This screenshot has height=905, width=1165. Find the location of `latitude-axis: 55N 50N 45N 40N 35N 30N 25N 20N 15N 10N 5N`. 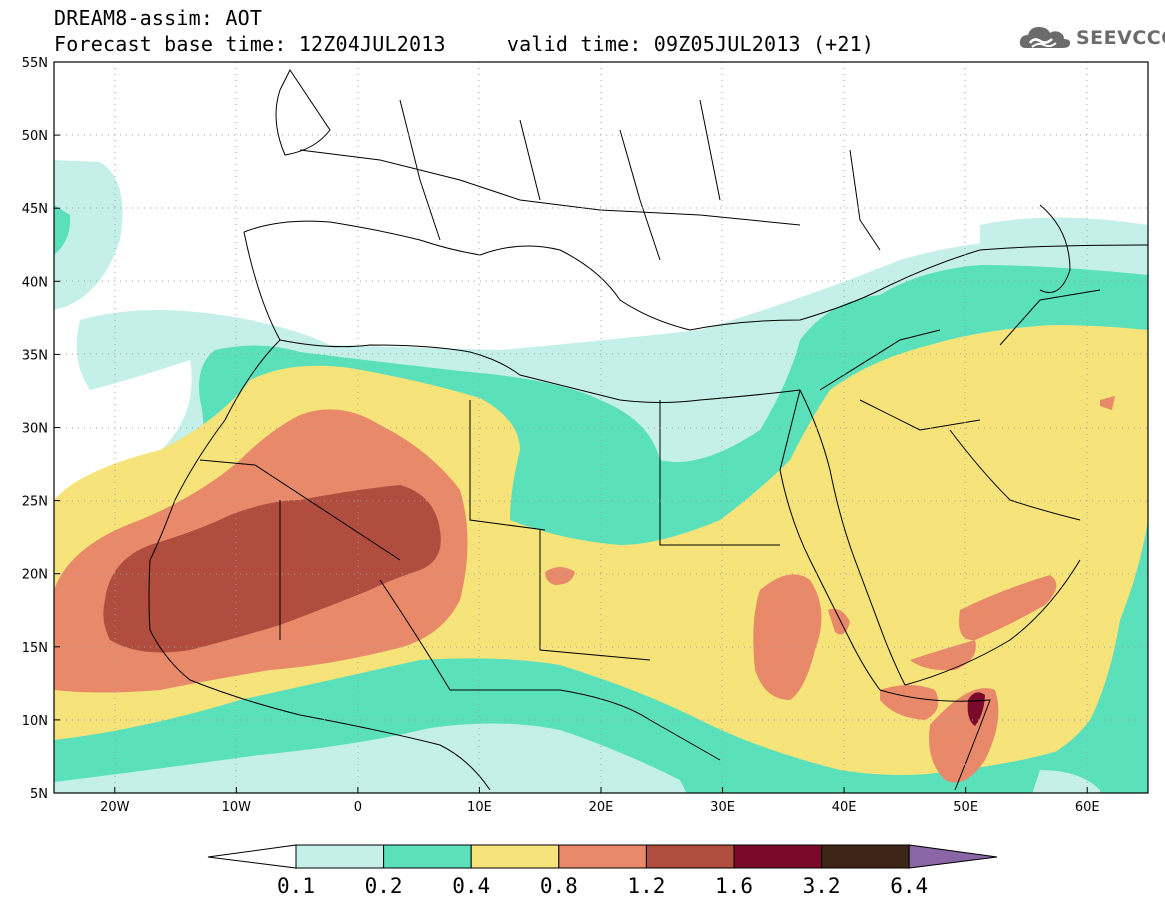

latitude-axis: 55N 50N 45N 40N 35N 30N 25N 20N 15N 10N 5N is located at coordinates (41, 429).